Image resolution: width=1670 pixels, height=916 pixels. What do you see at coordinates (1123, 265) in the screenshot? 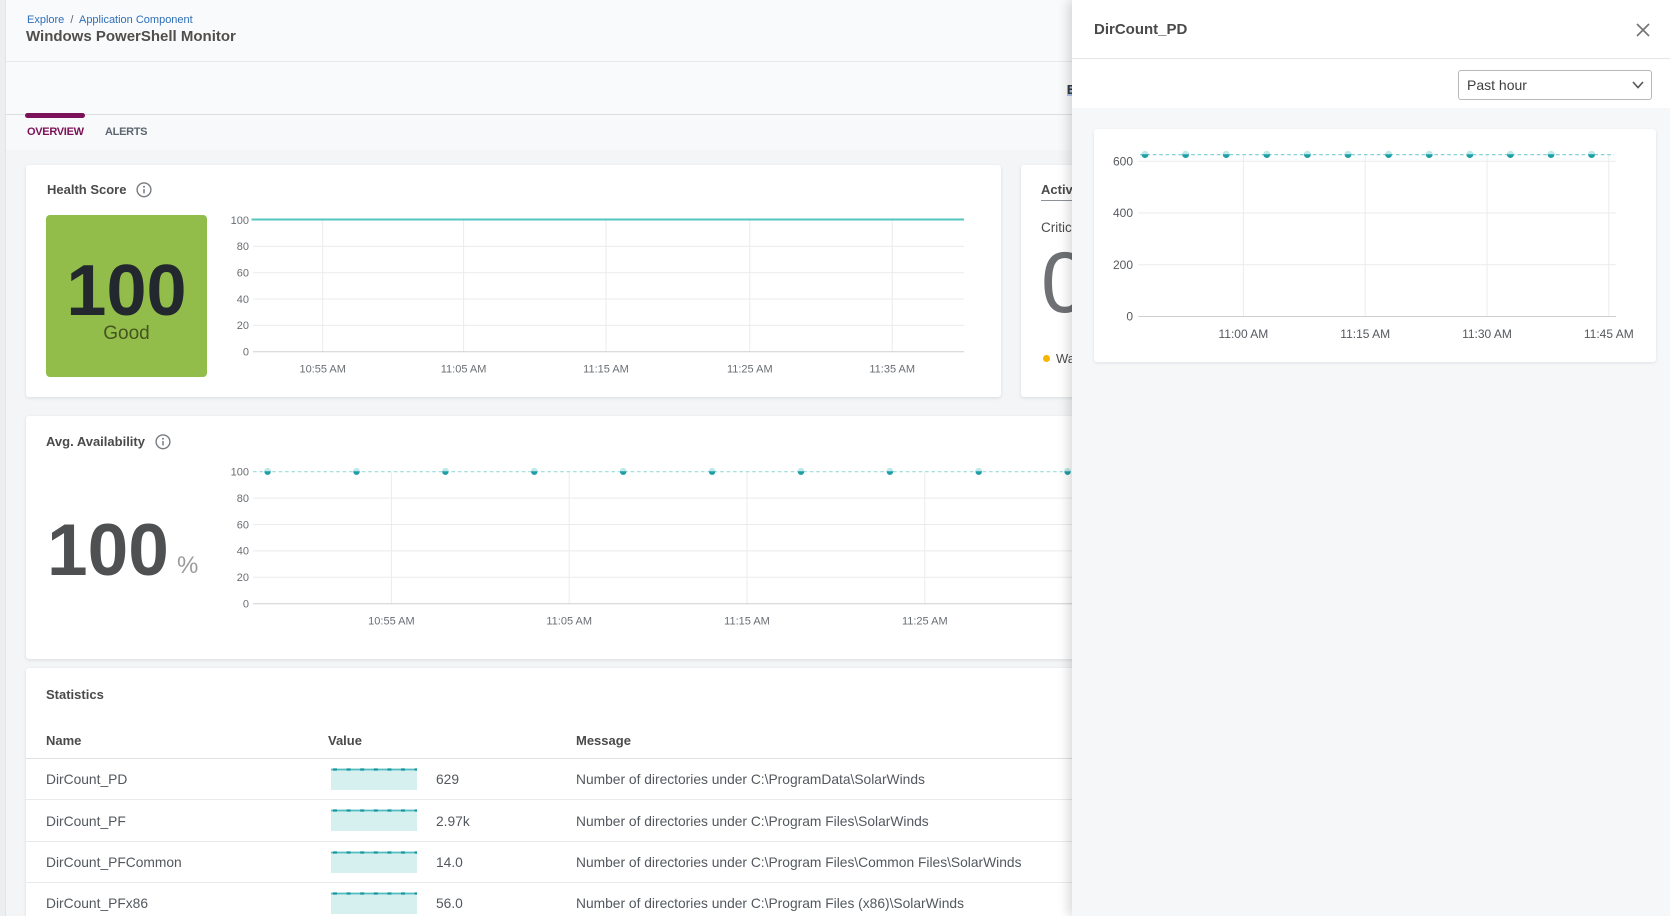
I see `svg-text: 200` at bounding box center [1123, 265].